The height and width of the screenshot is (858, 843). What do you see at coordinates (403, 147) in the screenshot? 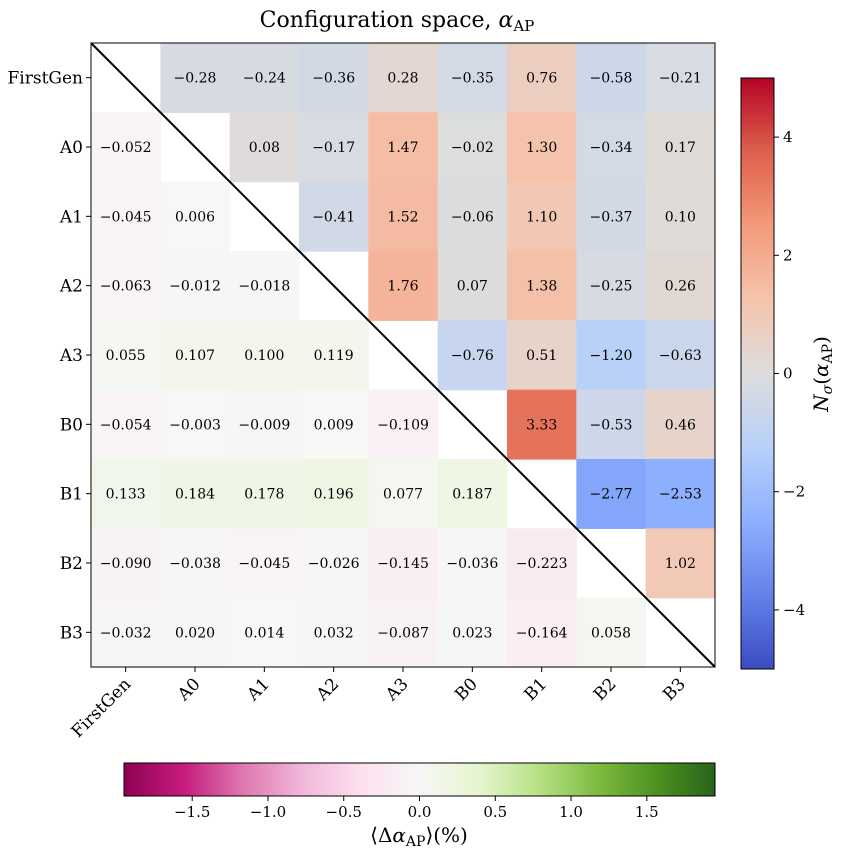
I see `cell-nsigma-A0-A3` at bounding box center [403, 147].